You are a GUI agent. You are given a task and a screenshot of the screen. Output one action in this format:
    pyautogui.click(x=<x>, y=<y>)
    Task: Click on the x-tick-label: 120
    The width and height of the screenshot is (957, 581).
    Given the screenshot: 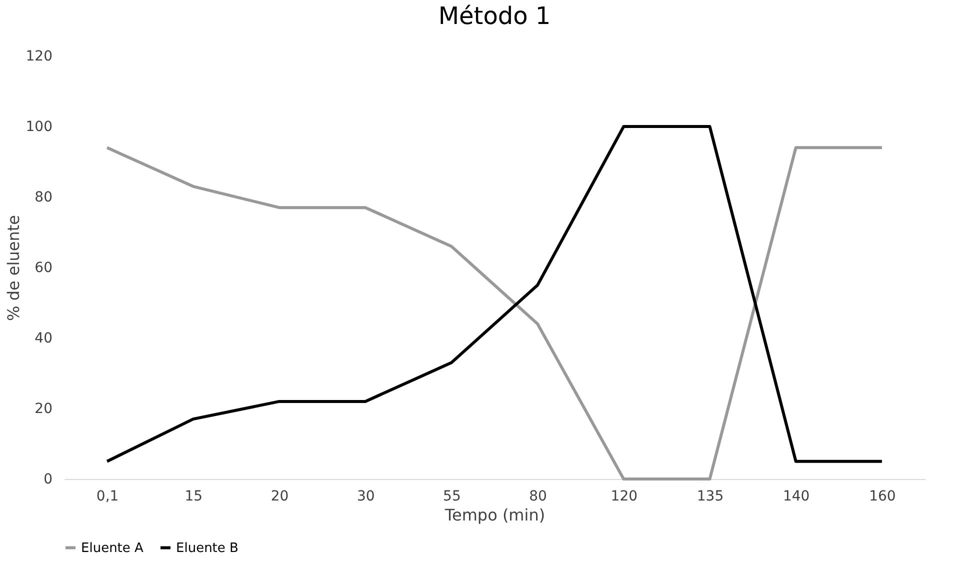 What is the action you would take?
    pyautogui.click(x=624, y=496)
    